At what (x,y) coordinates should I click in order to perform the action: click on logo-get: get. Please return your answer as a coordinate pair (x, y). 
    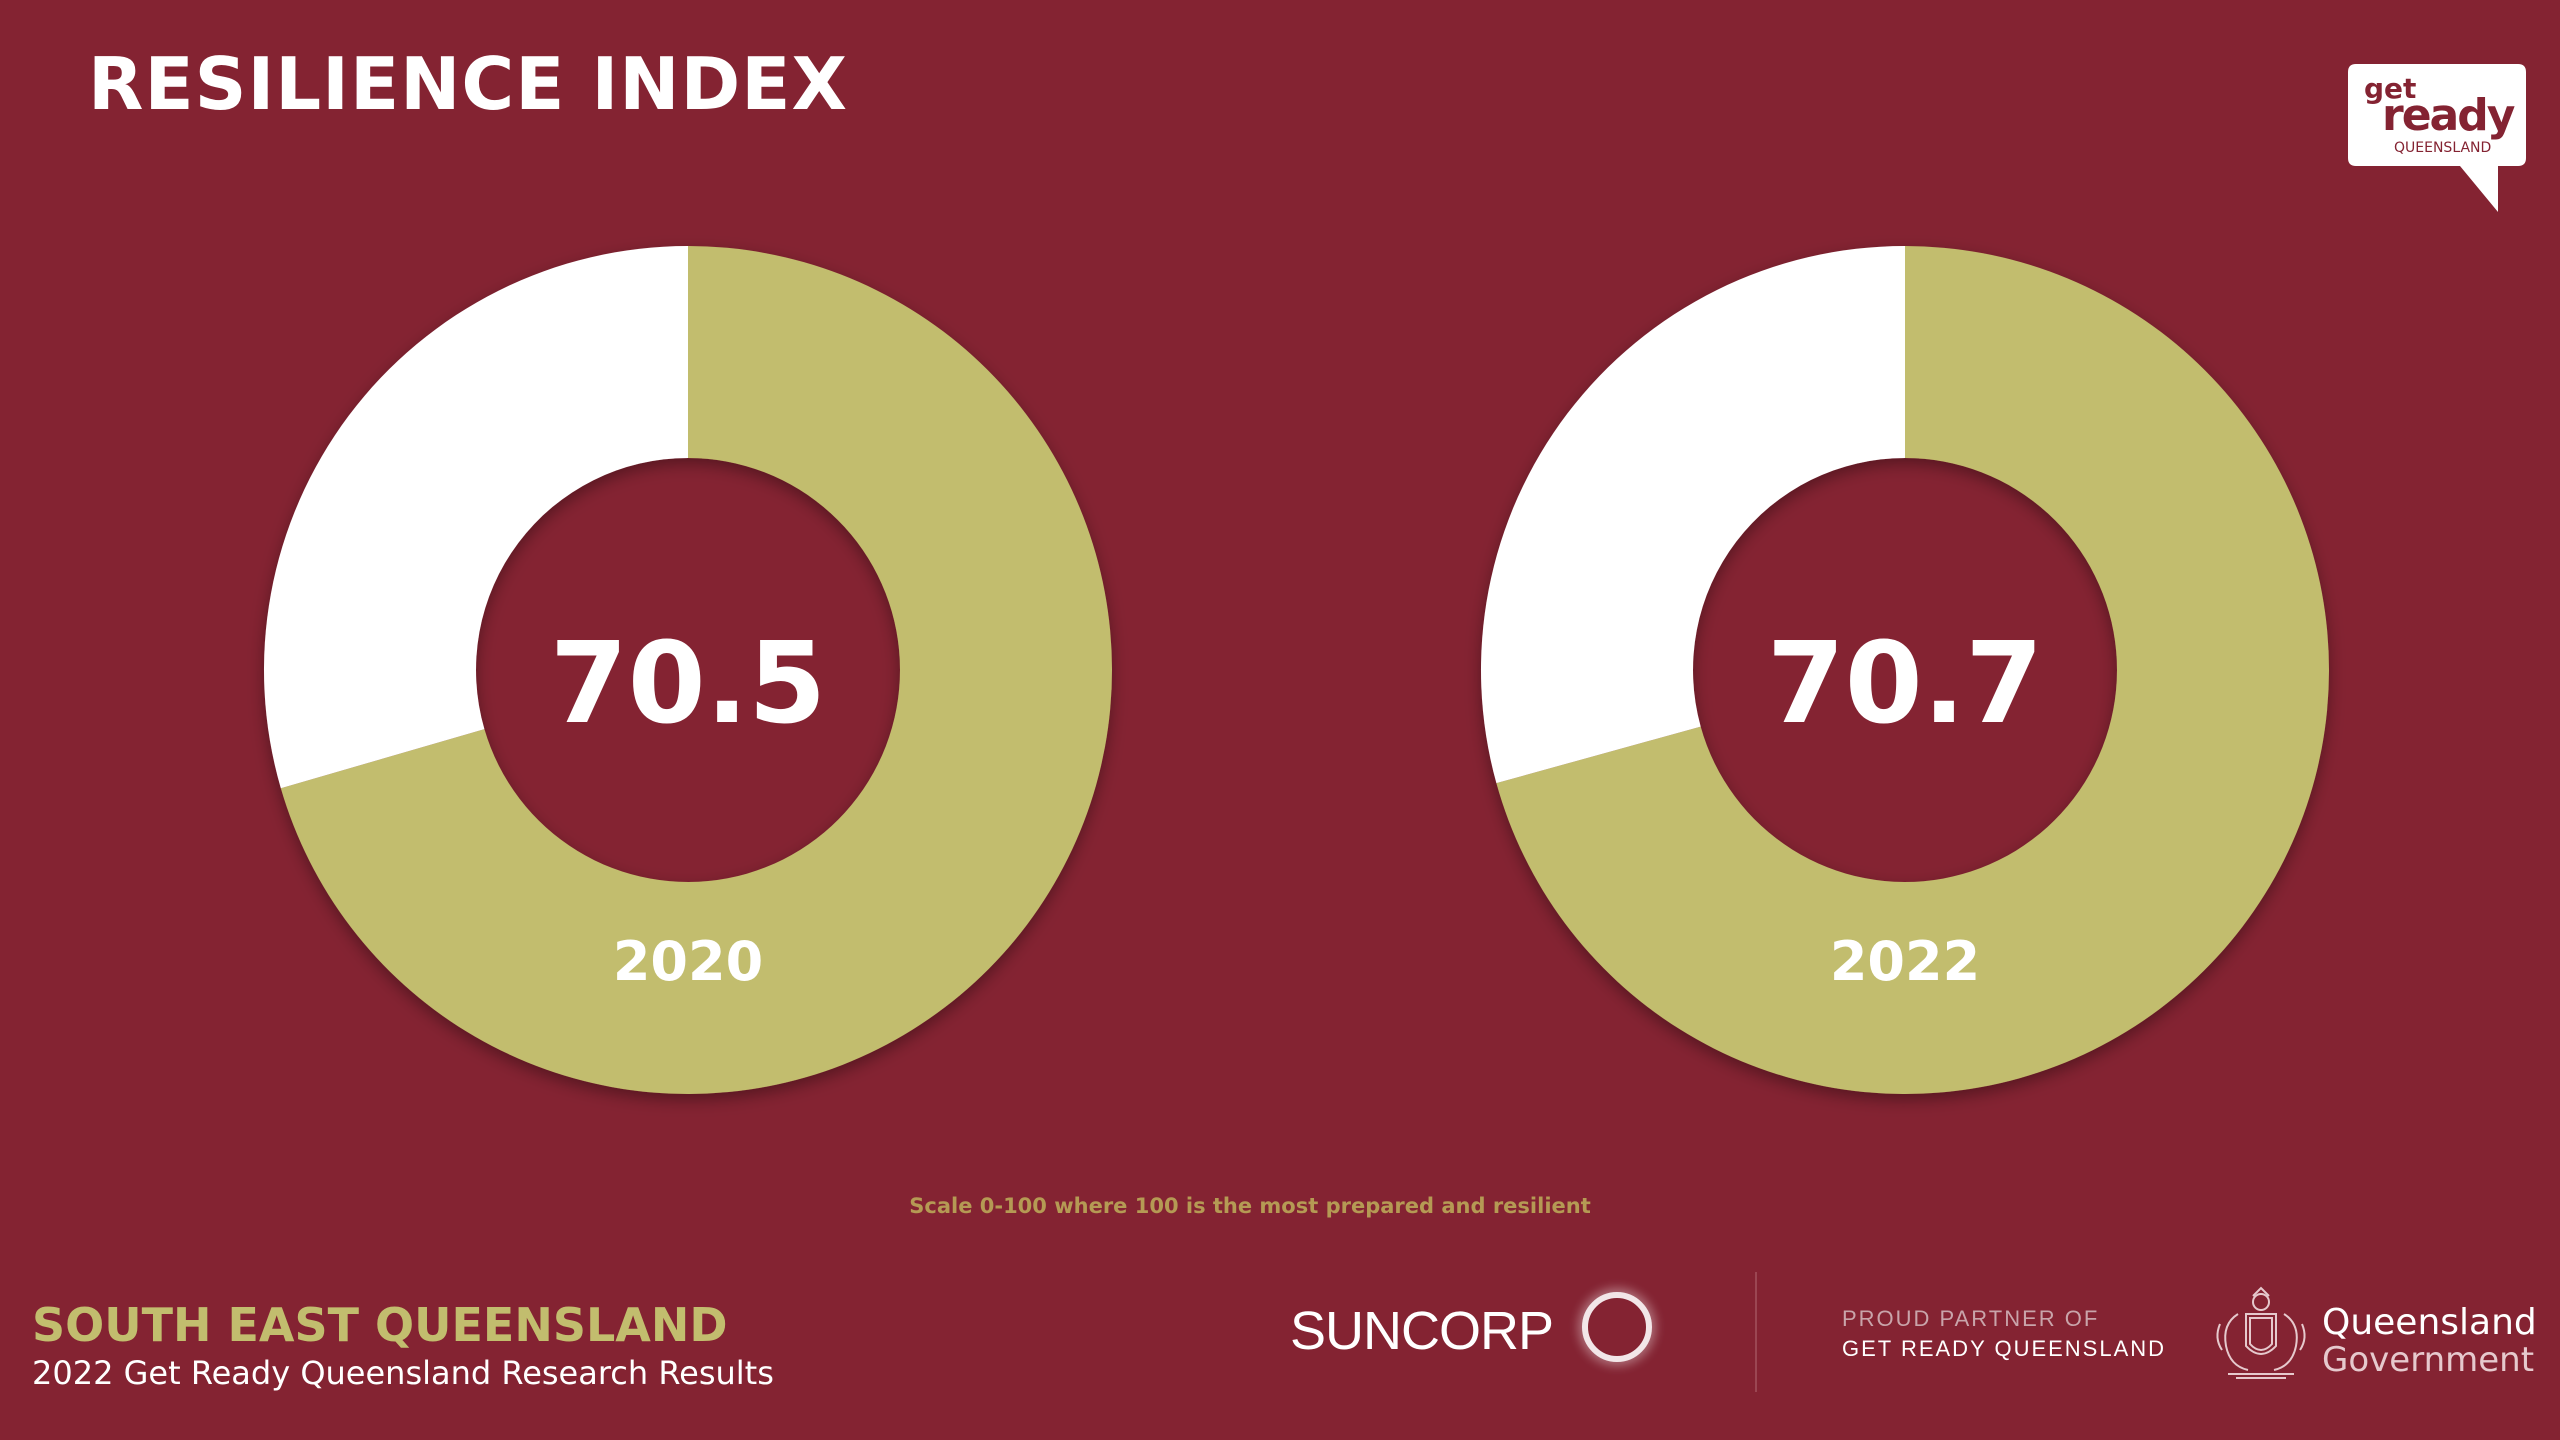
    Looking at the image, I should click on (2390, 88).